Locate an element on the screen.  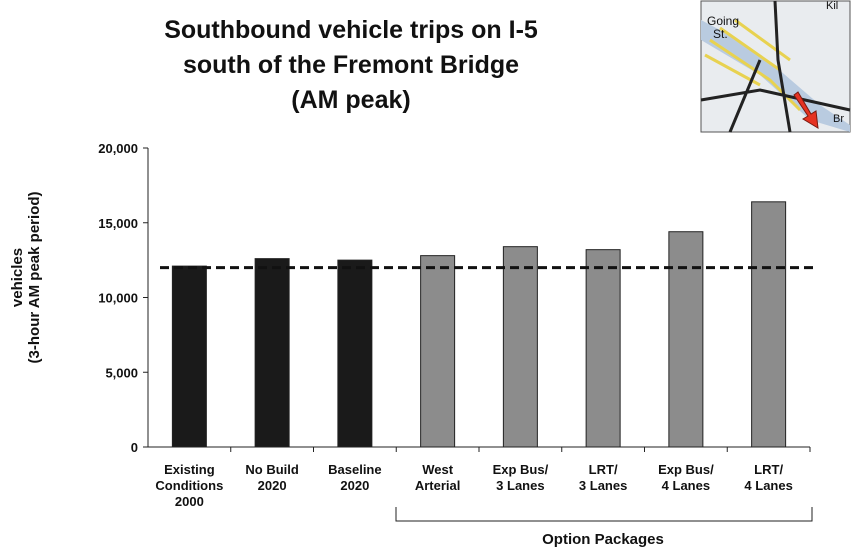
freeway is located at coordinates (775, 66).